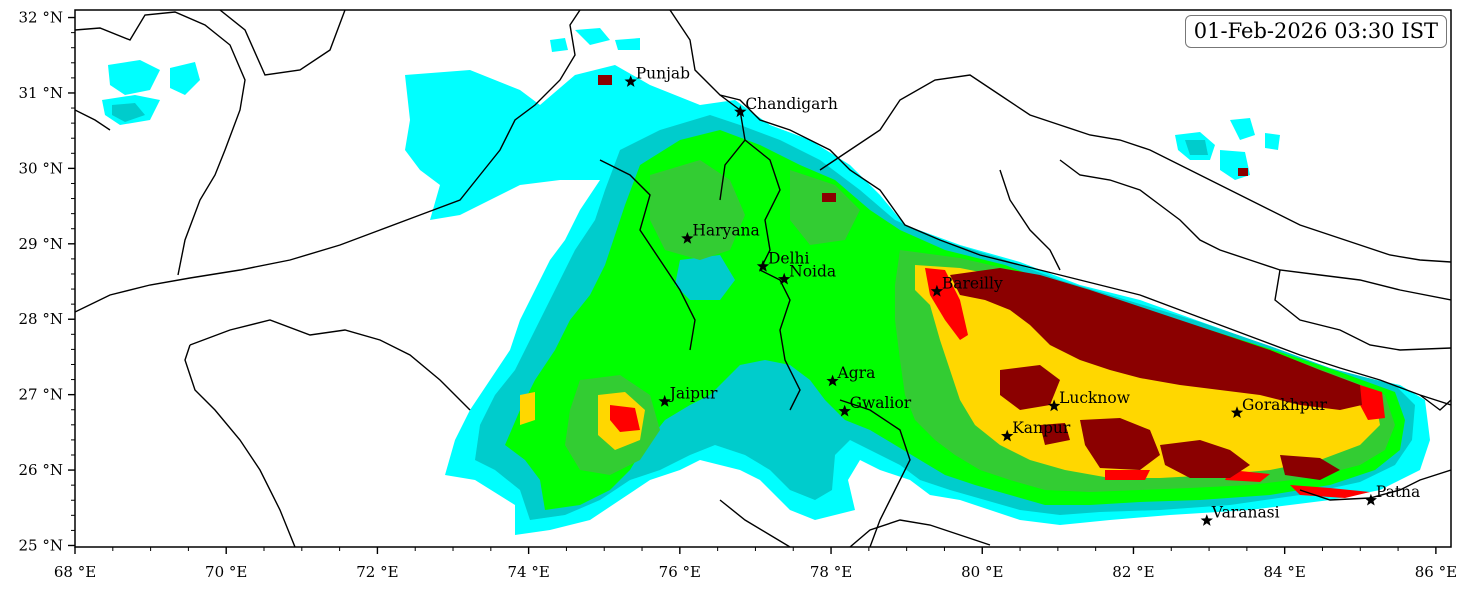 The image size is (1471, 591). I want to click on x-tick-label: 74 °E, so click(528, 572).